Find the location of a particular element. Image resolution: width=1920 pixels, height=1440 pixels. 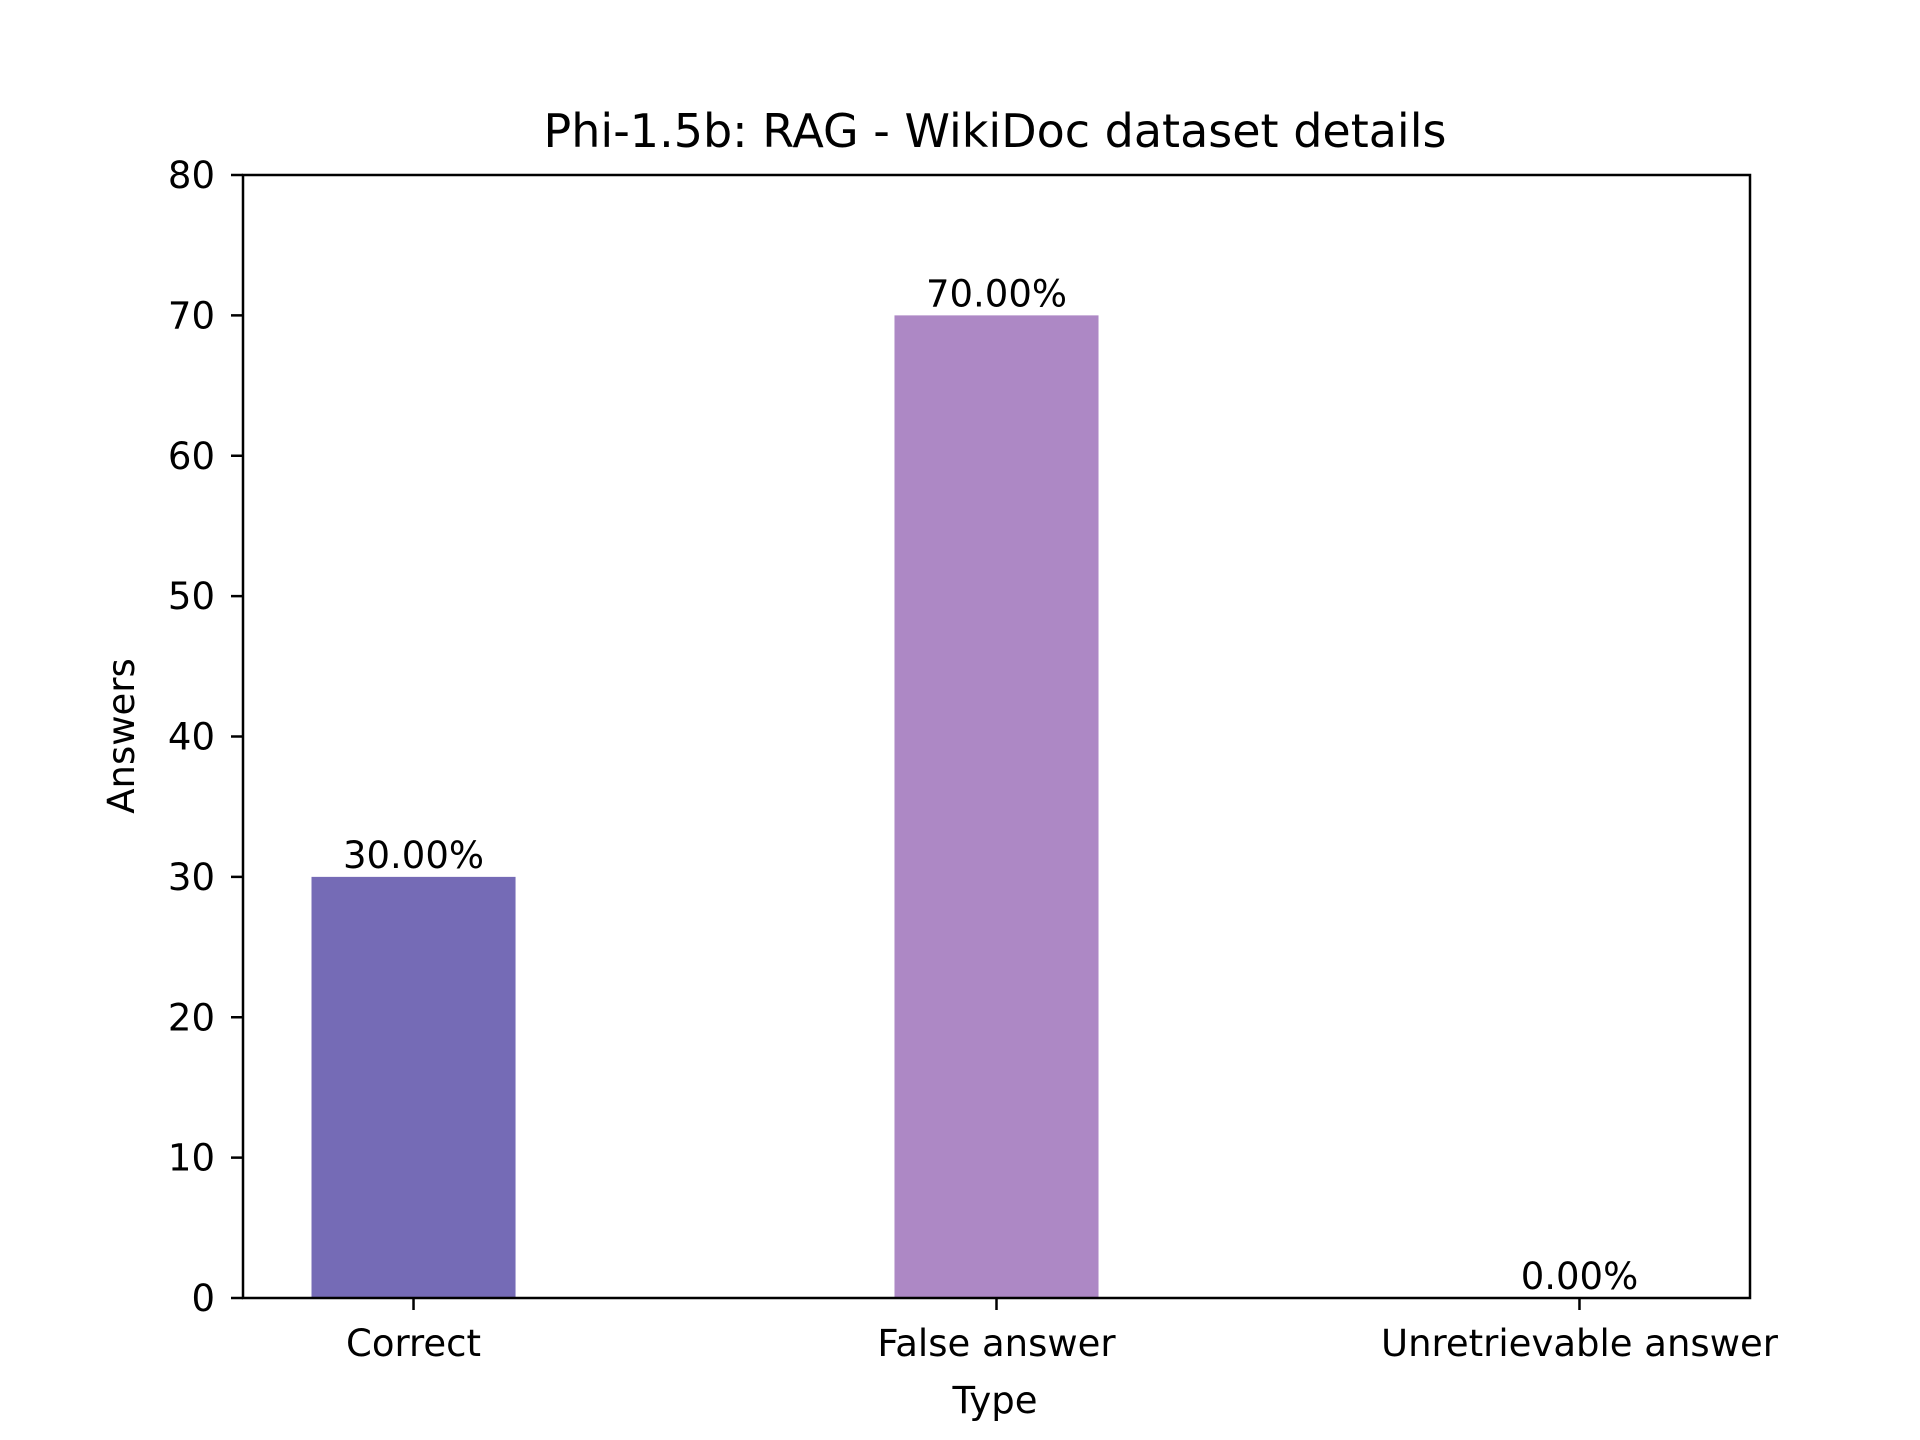

y-tick-label: 70 is located at coordinates (191, 315).